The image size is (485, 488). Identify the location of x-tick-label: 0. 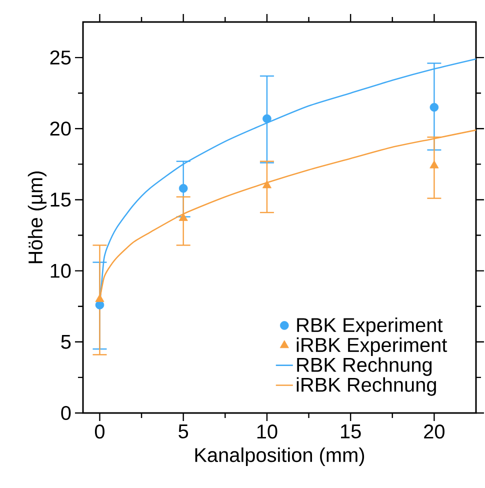
(100, 431).